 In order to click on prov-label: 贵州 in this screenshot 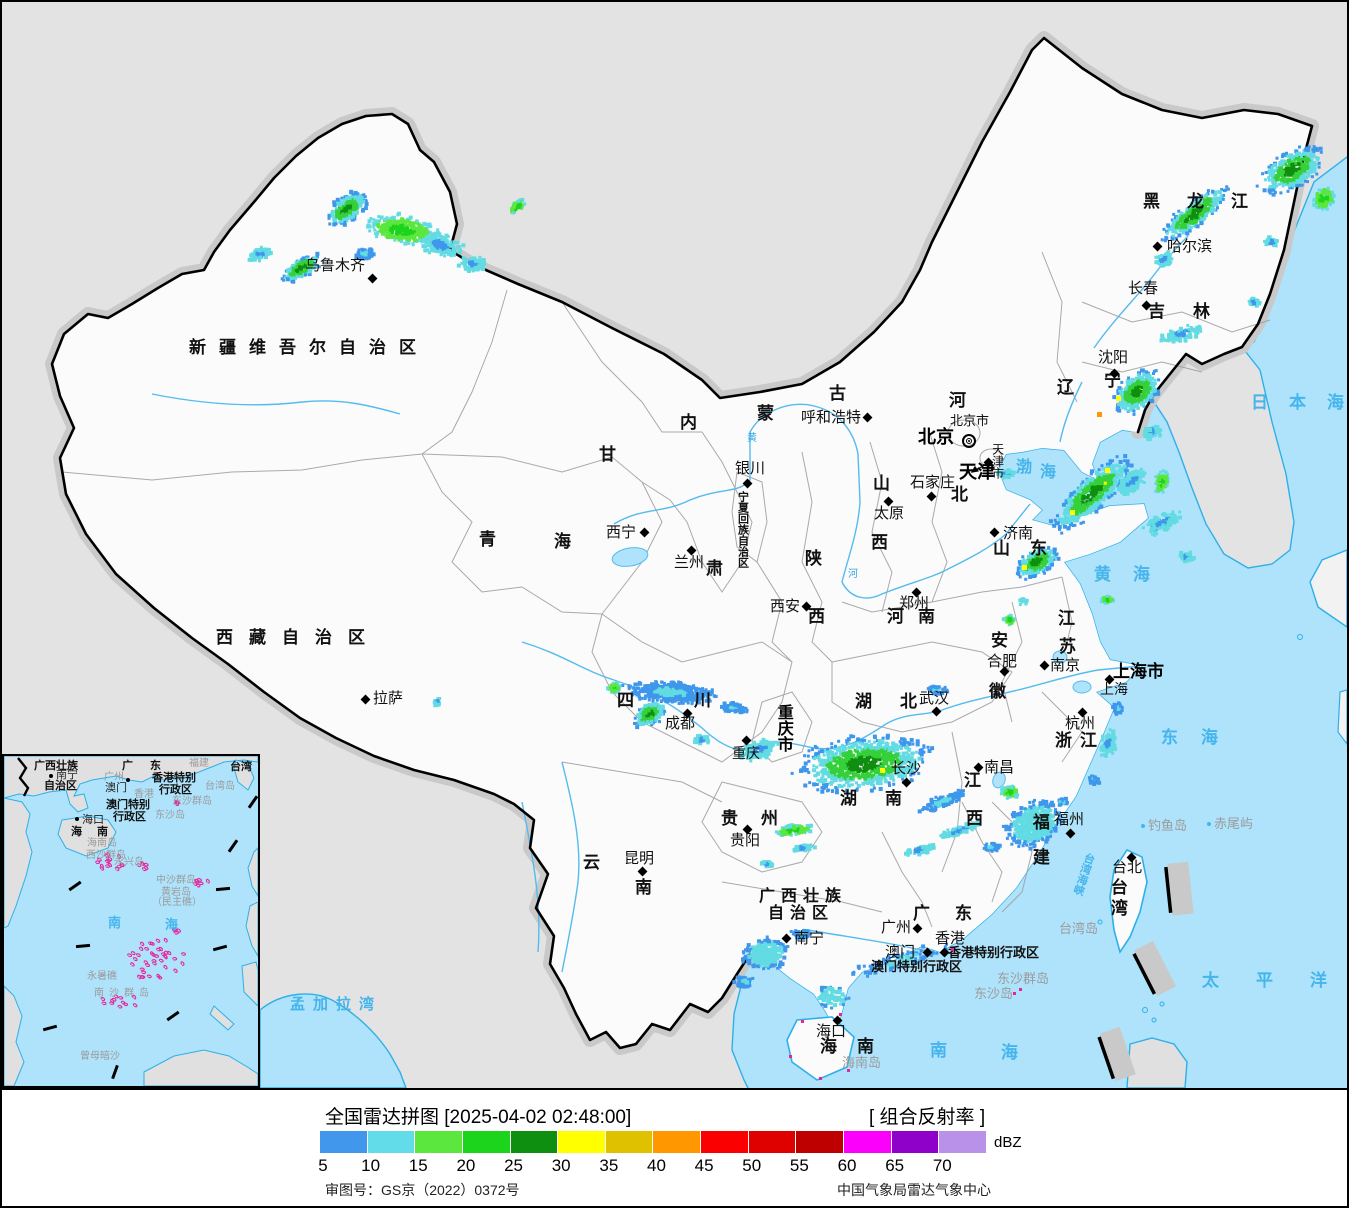, I will do `click(761, 818)`.